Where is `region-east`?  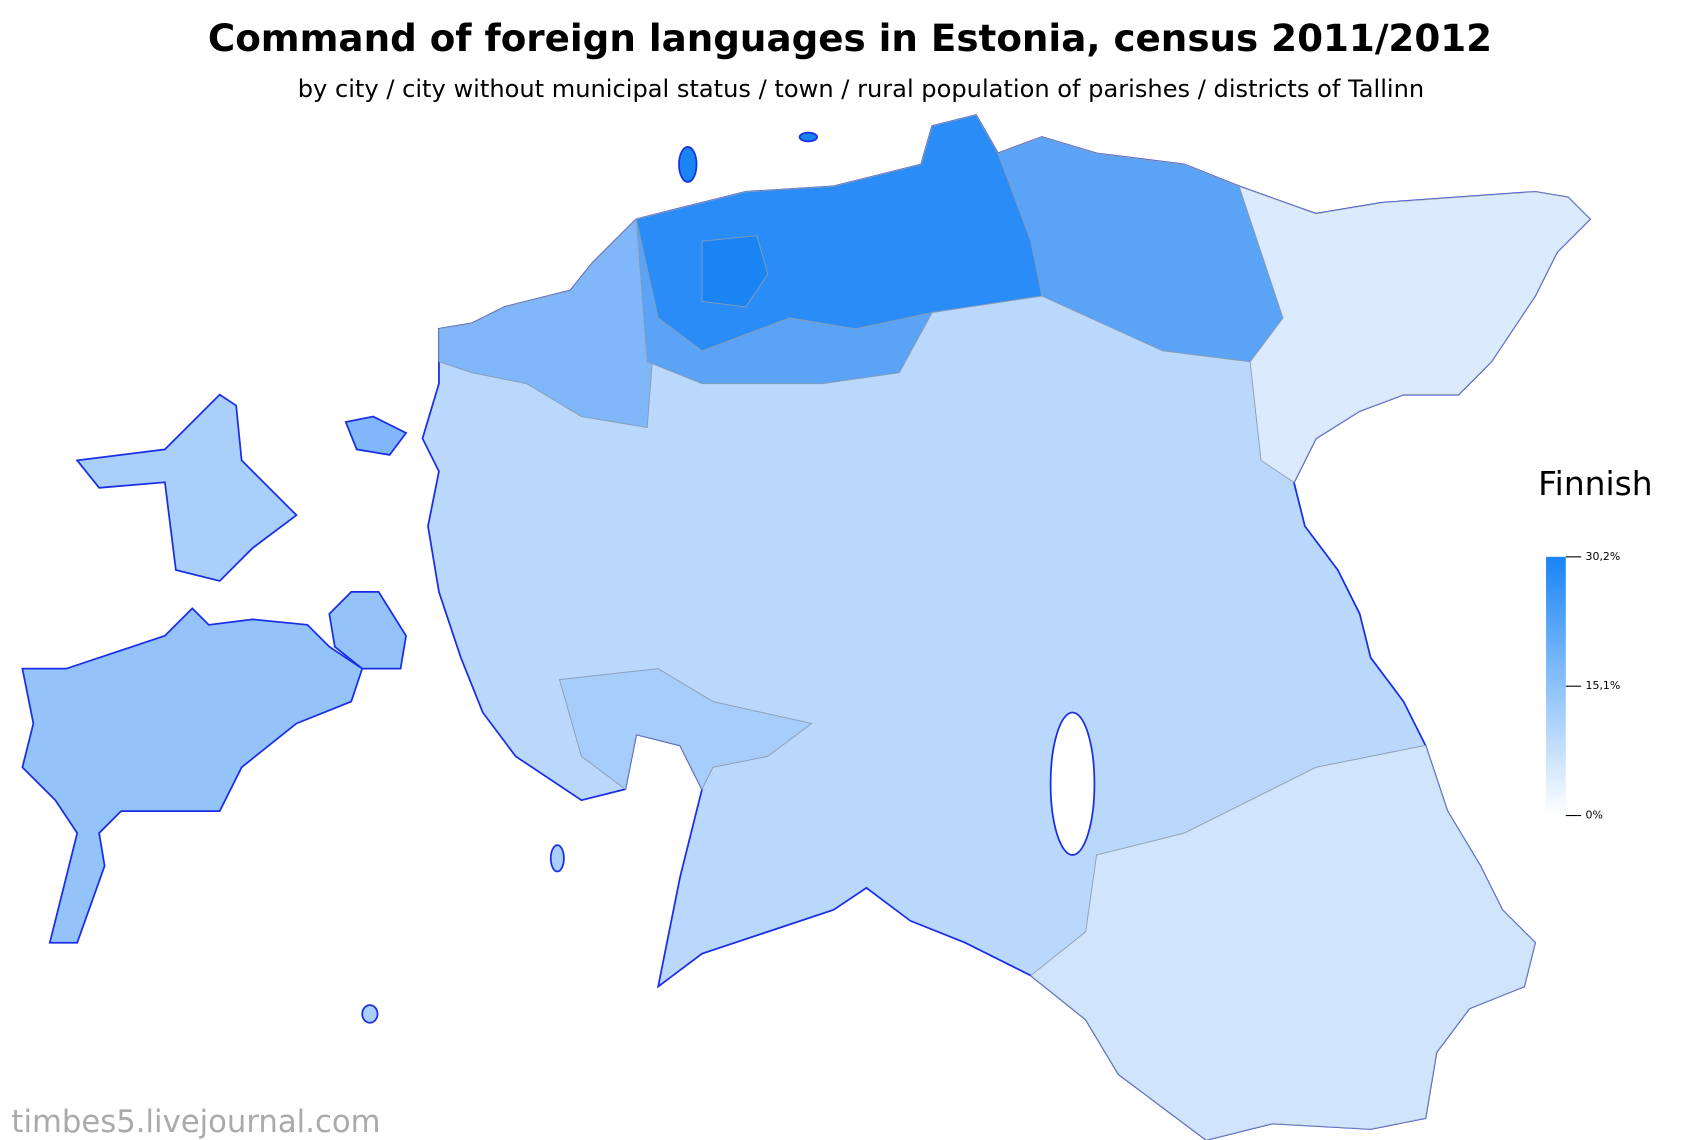
region-east is located at coordinates (1414, 334).